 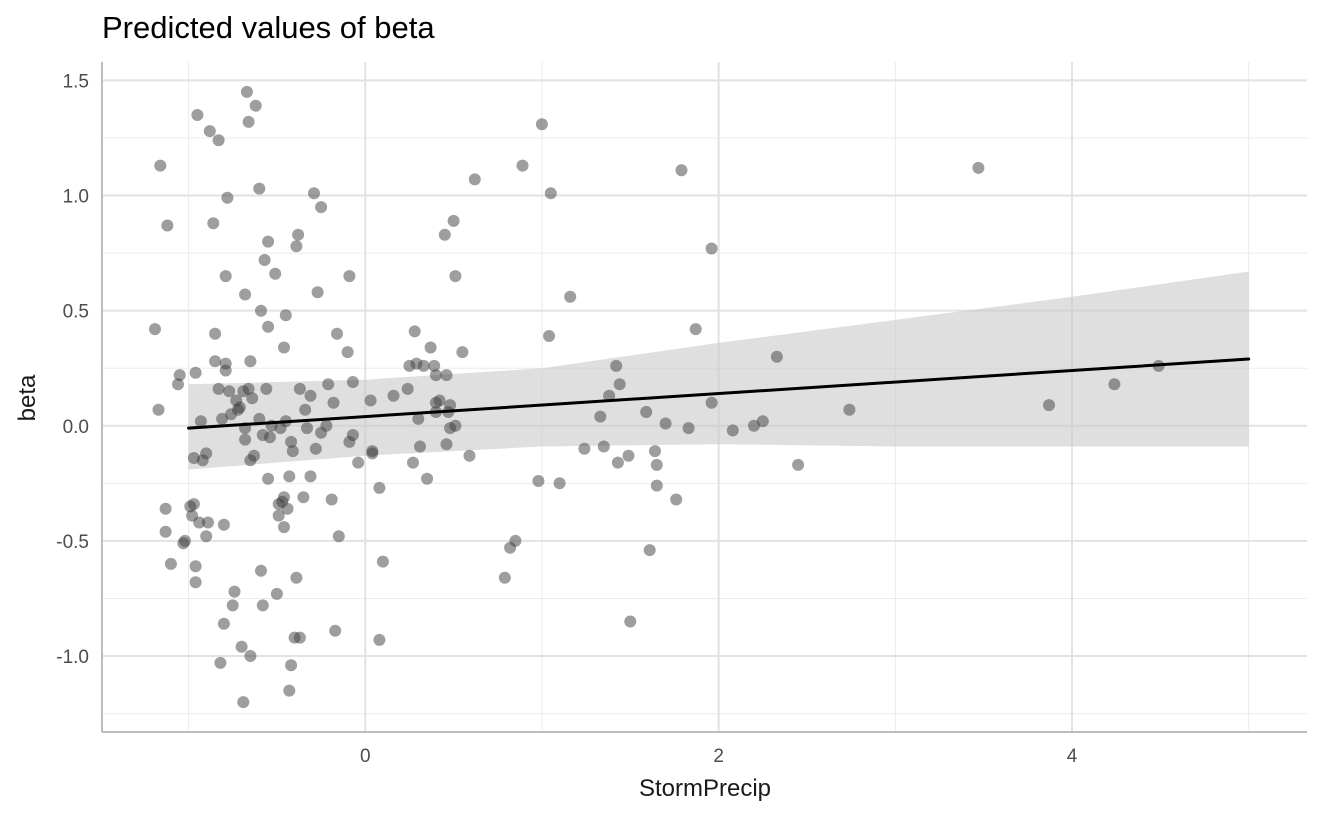 What do you see at coordinates (76, 427) in the screenshot?
I see `y-tick-label: 0.0` at bounding box center [76, 427].